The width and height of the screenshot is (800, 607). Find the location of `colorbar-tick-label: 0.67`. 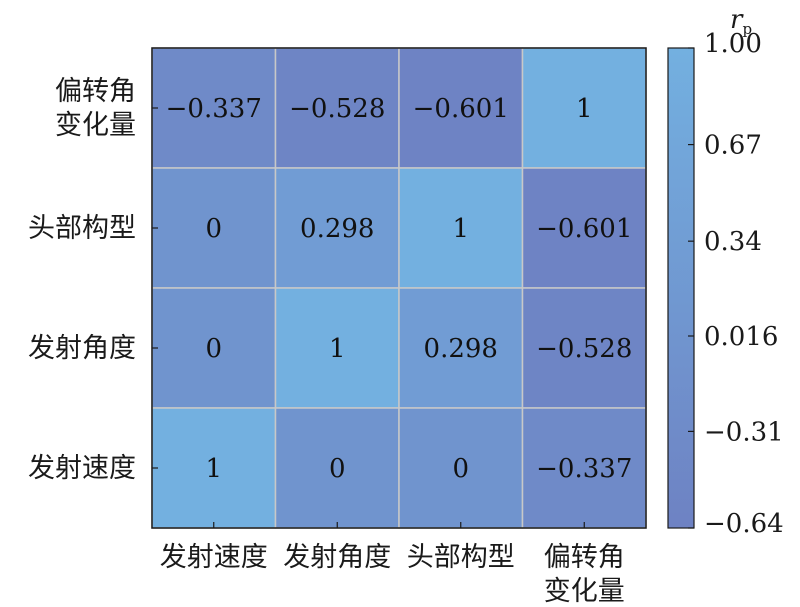

colorbar-tick-label: 0.67 is located at coordinates (733, 146).